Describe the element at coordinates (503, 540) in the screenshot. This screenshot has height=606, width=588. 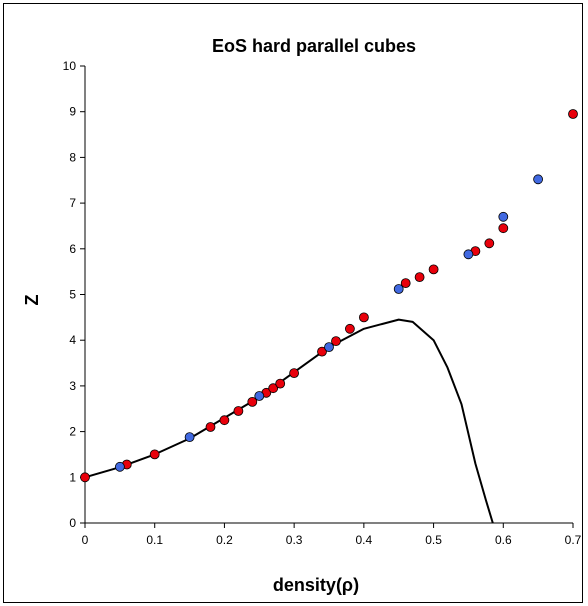
I see `x-tick-label: 0.6` at that location.